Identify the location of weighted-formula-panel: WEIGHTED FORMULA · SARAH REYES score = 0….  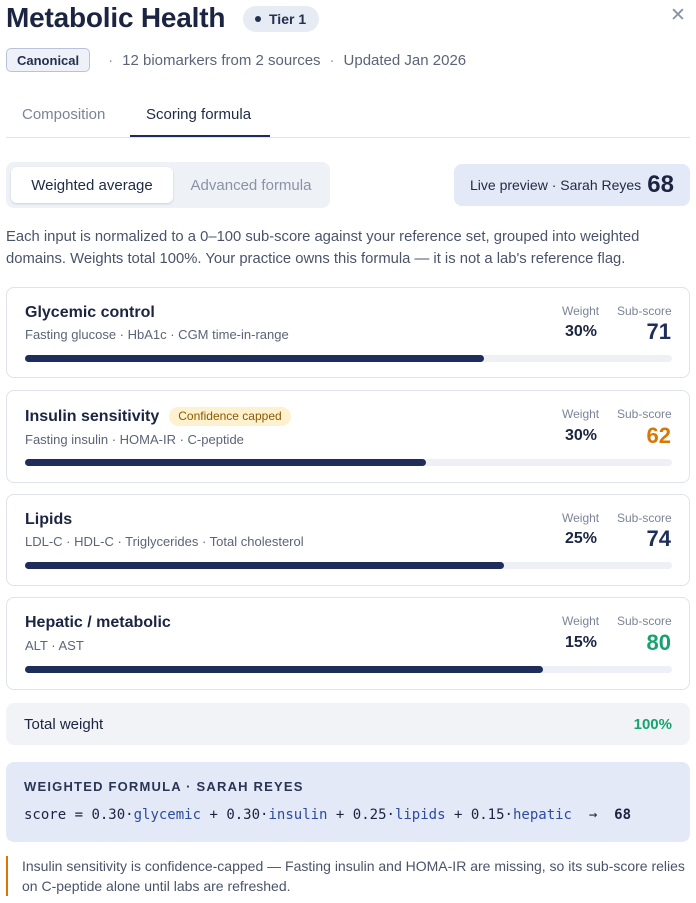
(348, 802).